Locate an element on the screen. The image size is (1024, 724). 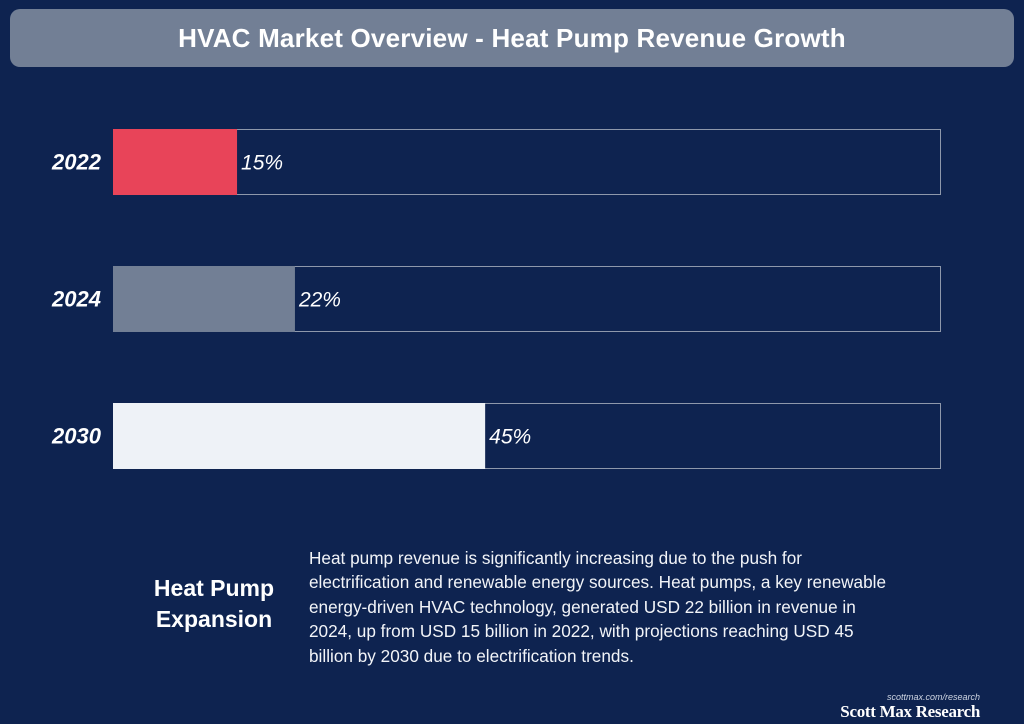
footer-url: scottmax.com/research is located at coordinates (933, 697).